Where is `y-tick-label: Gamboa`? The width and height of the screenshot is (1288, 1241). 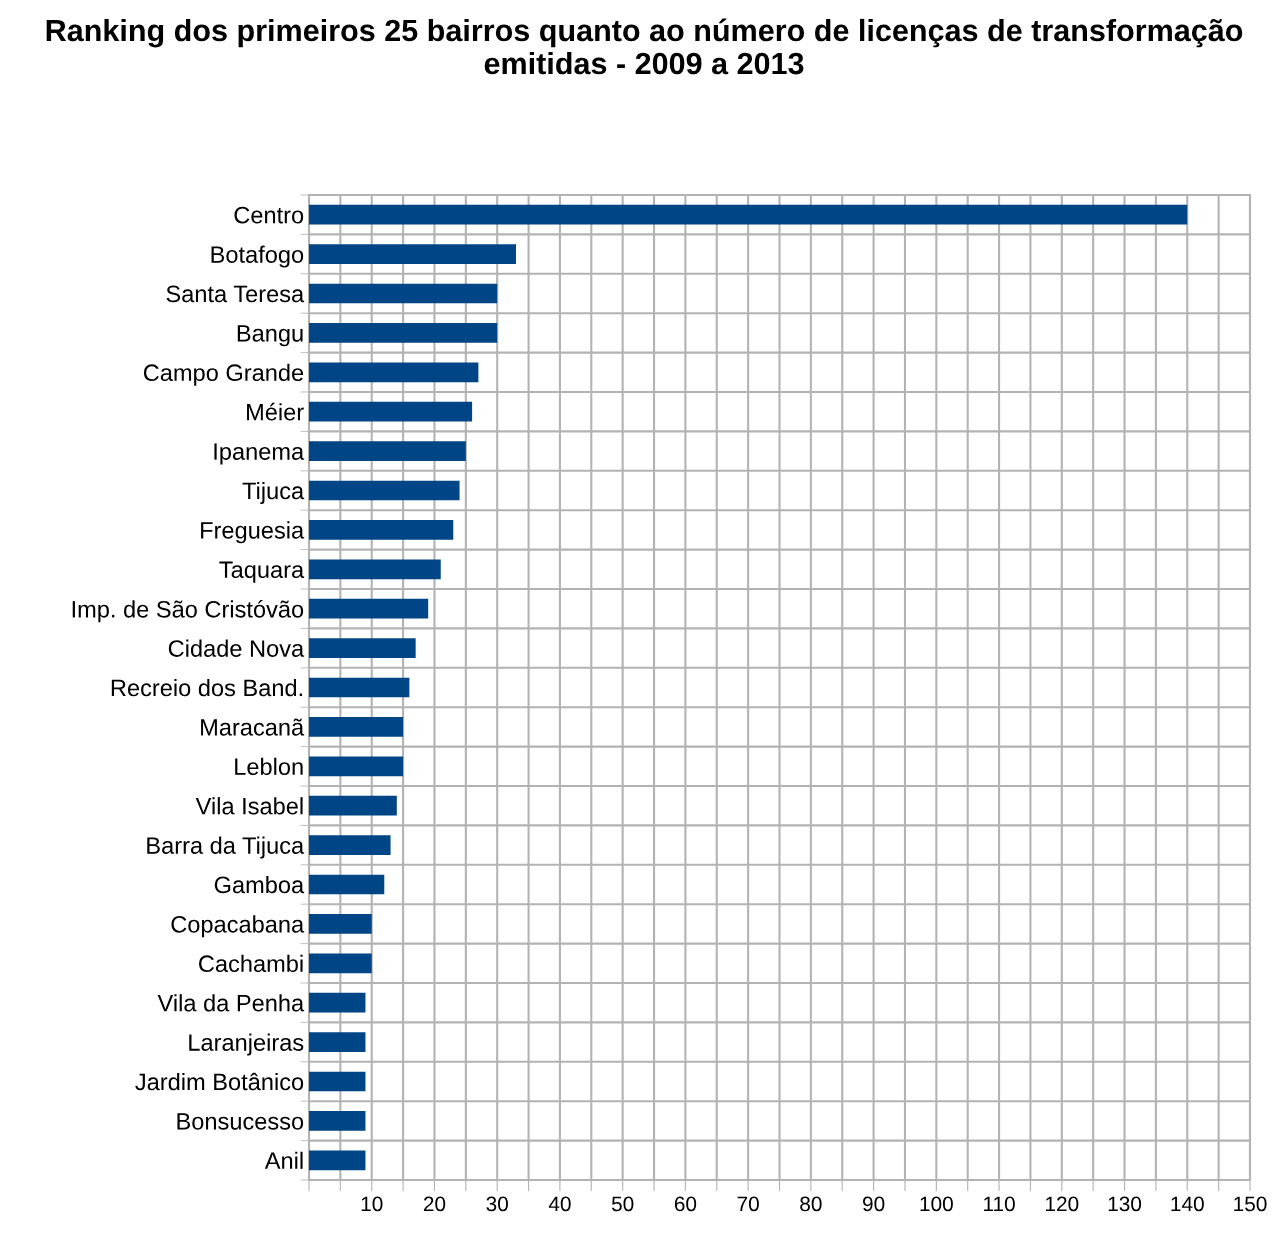 y-tick-label: Gamboa is located at coordinates (259, 884).